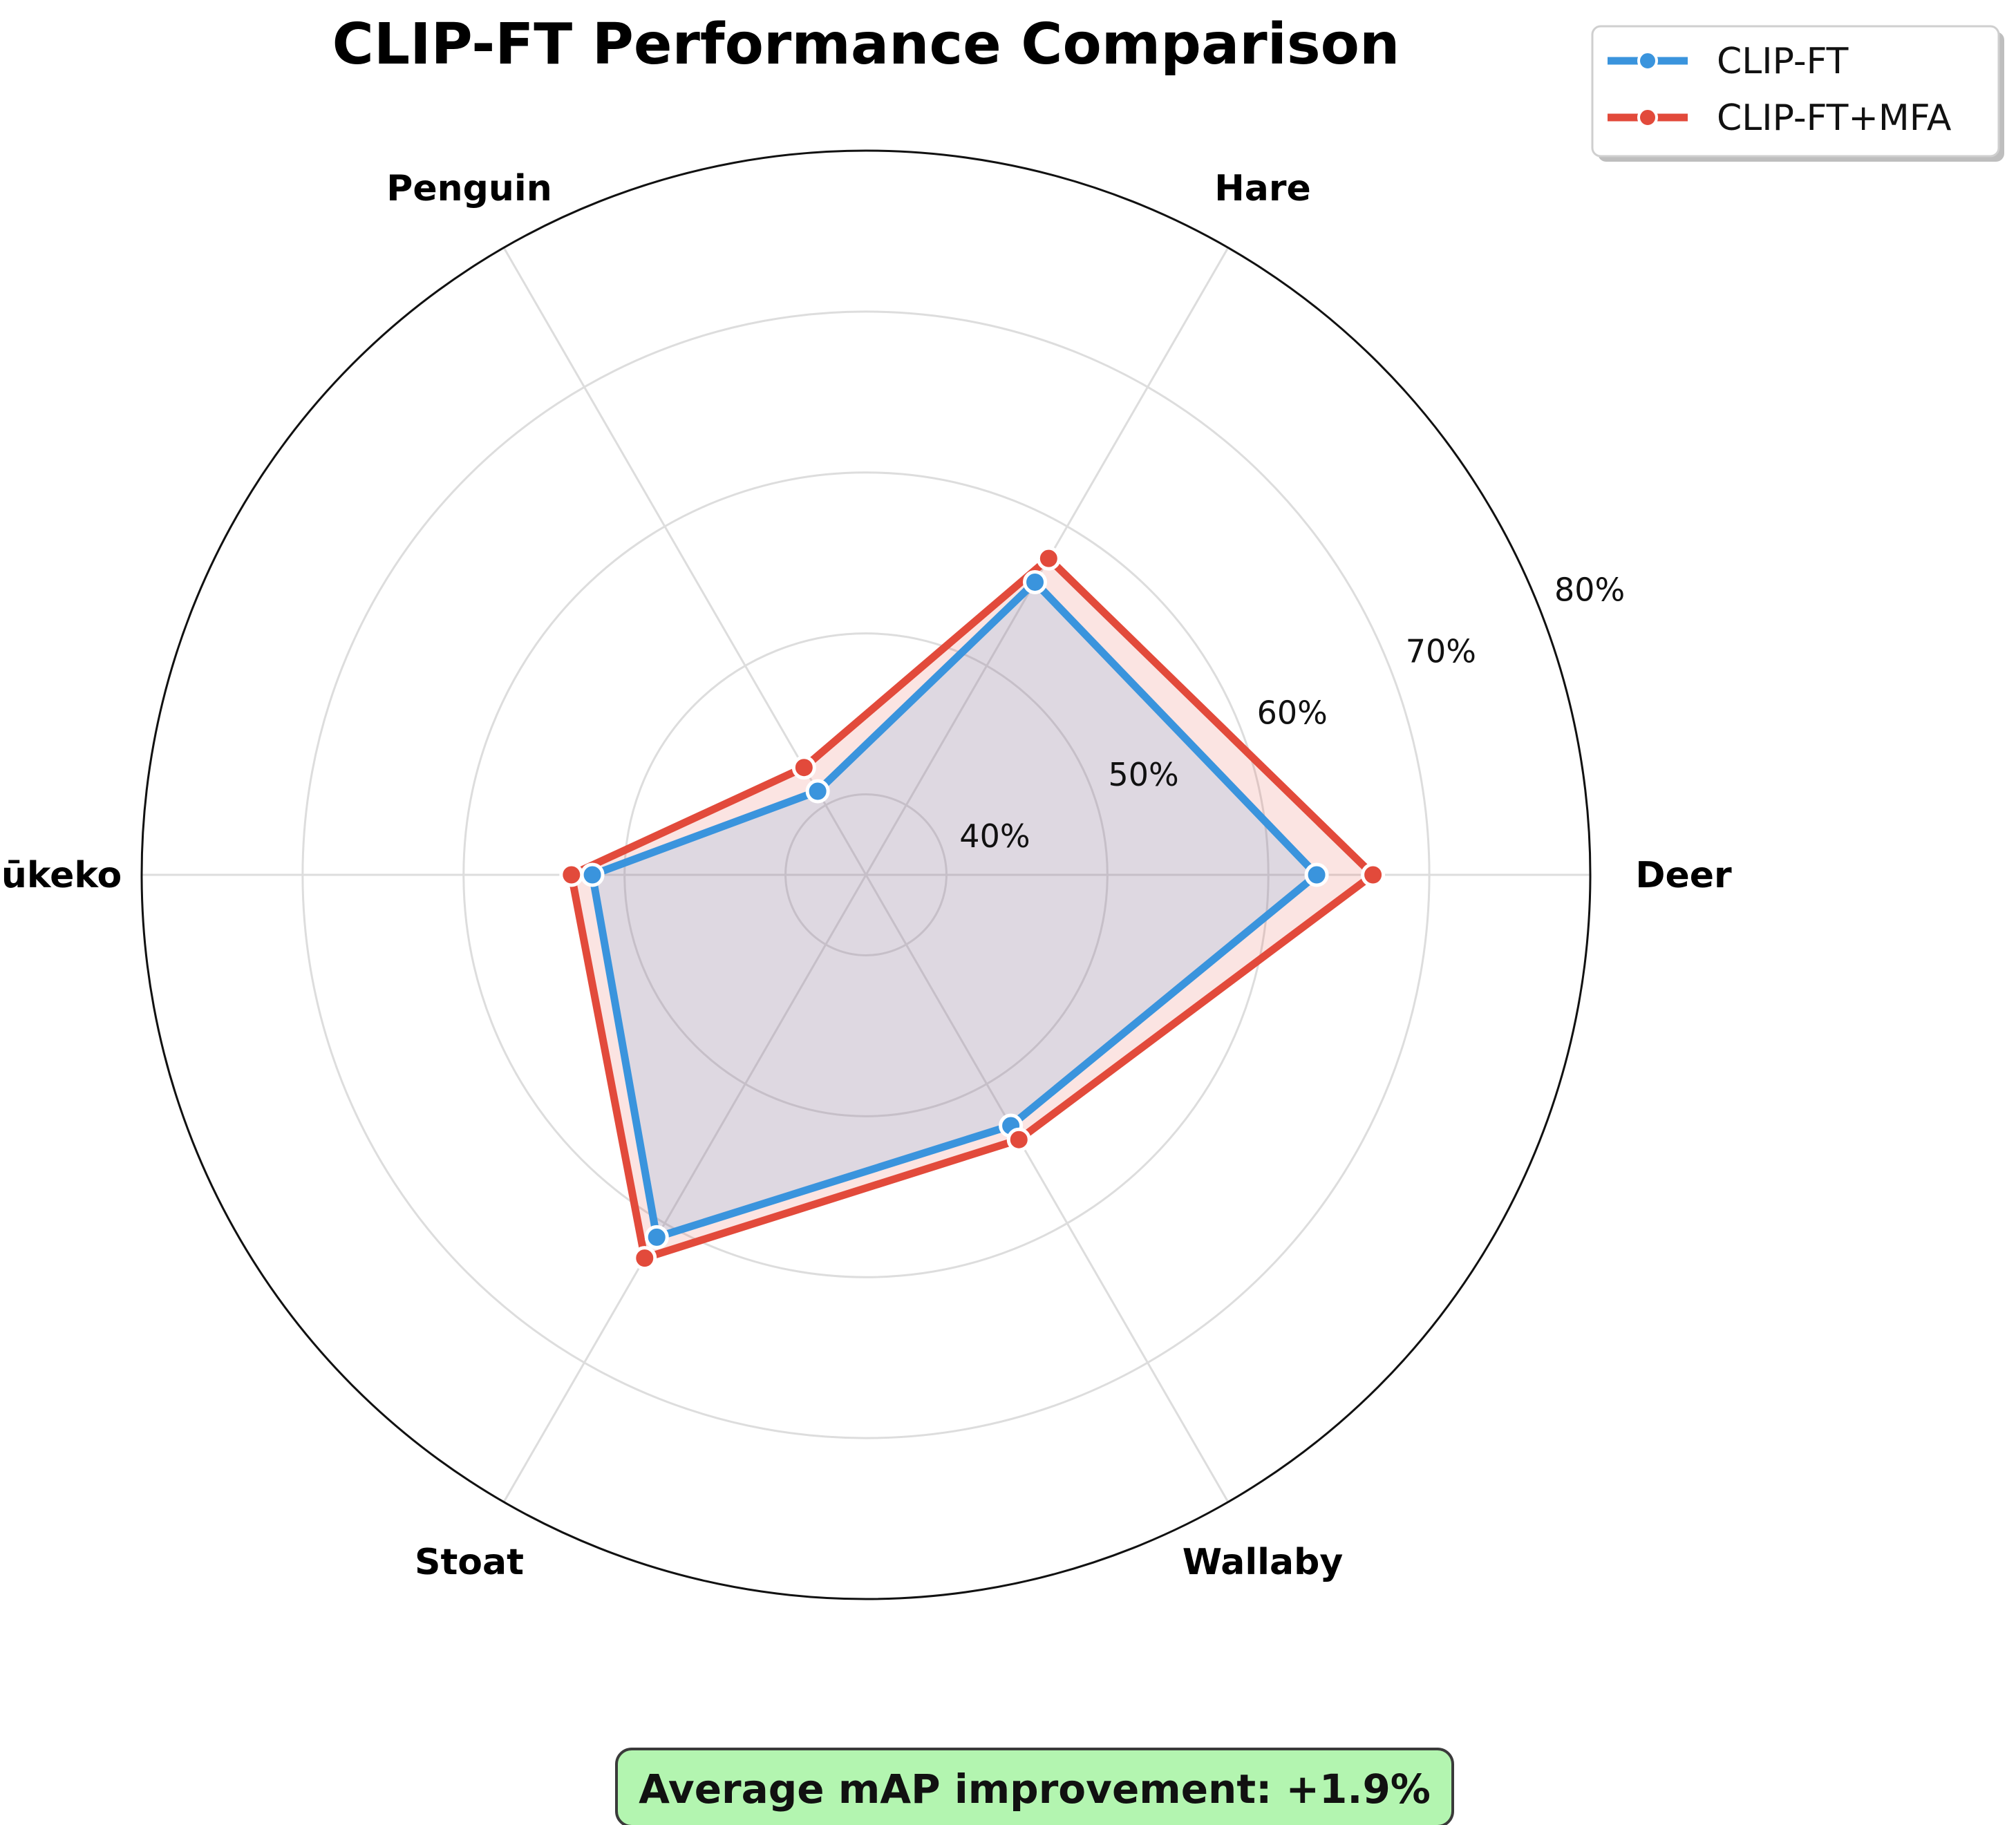 The width and height of the screenshot is (2016, 1825). What do you see at coordinates (1263, 1562) in the screenshot?
I see `category-label: Wallaby` at bounding box center [1263, 1562].